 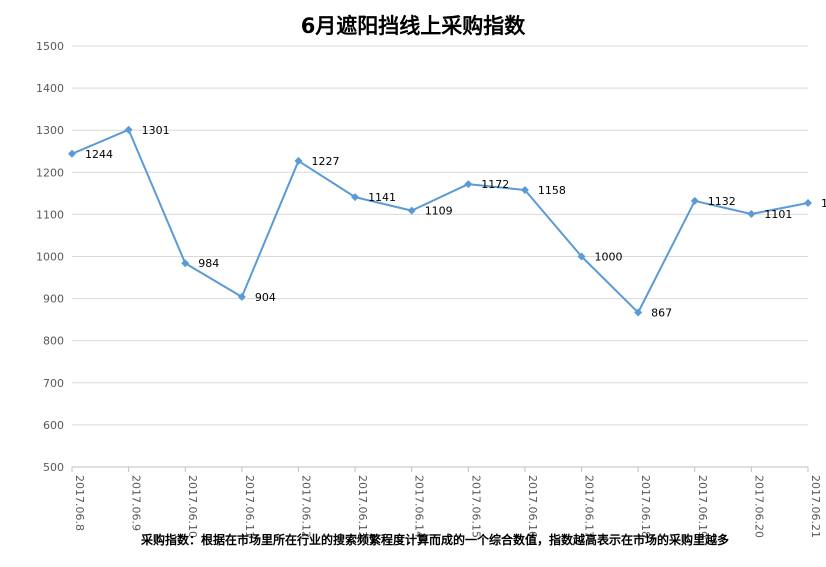 I want to click on x-tick-label: 2017.06.12, so click(x=305, y=506).